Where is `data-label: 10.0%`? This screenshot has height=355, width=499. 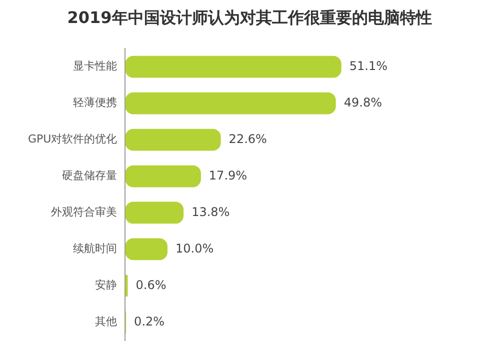
data-label: 10.0% is located at coordinates (195, 248).